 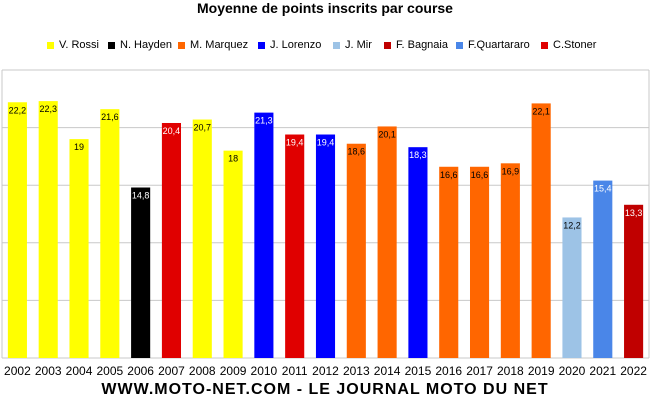 What do you see at coordinates (387, 134) in the screenshot?
I see `data-label: 20,1` at bounding box center [387, 134].